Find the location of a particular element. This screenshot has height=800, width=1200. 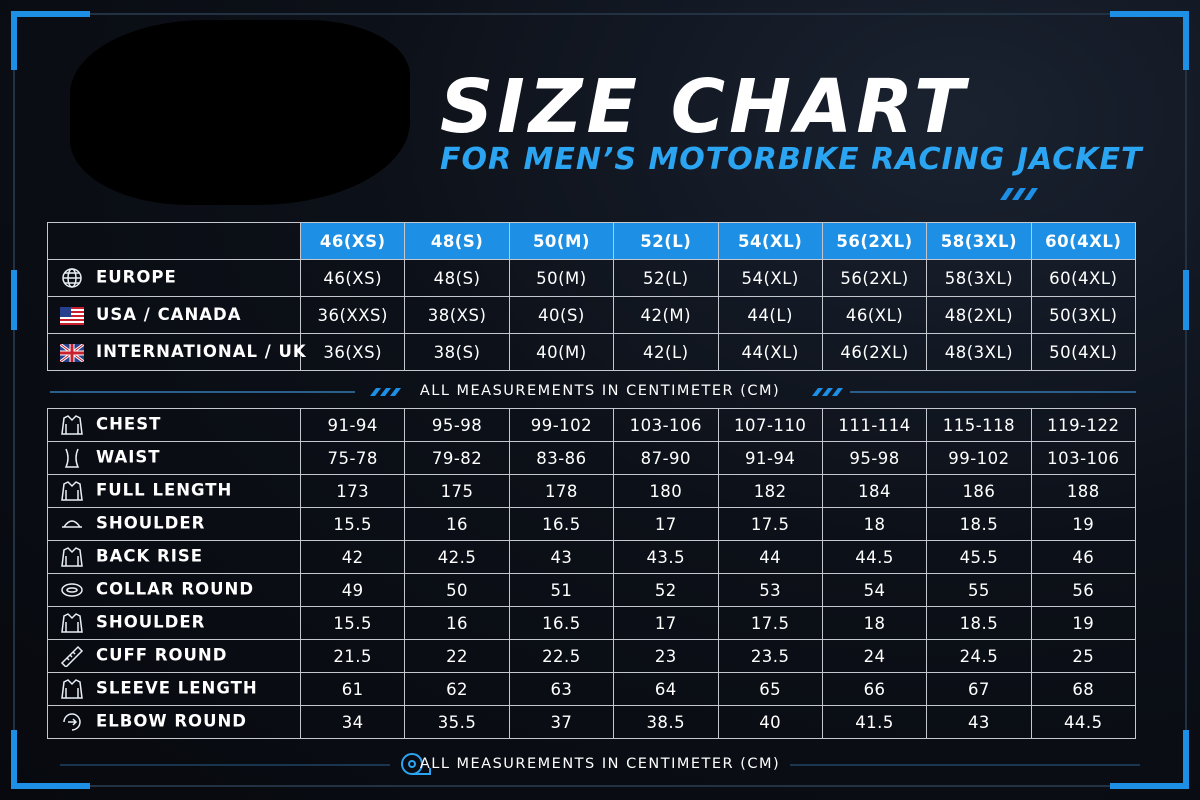

cell: 40(S) is located at coordinates (561, 315).